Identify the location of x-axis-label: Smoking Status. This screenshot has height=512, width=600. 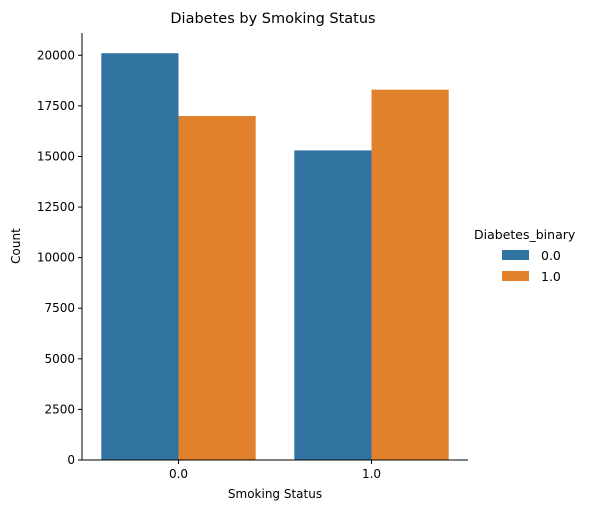
(275, 494).